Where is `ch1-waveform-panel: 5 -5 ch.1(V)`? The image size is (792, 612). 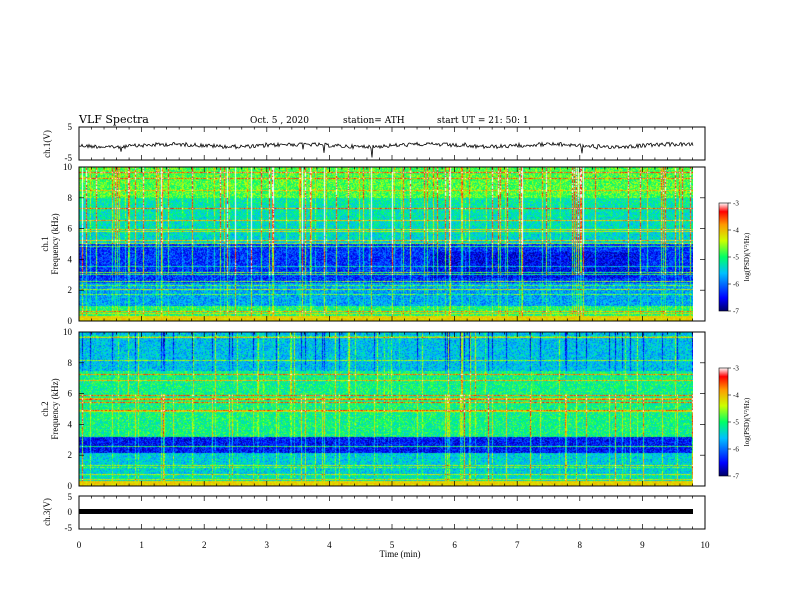 ch1-waveform-panel: 5 -5 ch.1(V) is located at coordinates (374, 142).